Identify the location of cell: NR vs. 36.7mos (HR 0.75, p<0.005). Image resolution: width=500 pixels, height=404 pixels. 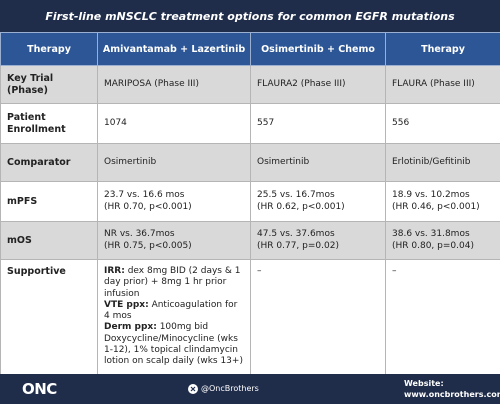
(174, 240).